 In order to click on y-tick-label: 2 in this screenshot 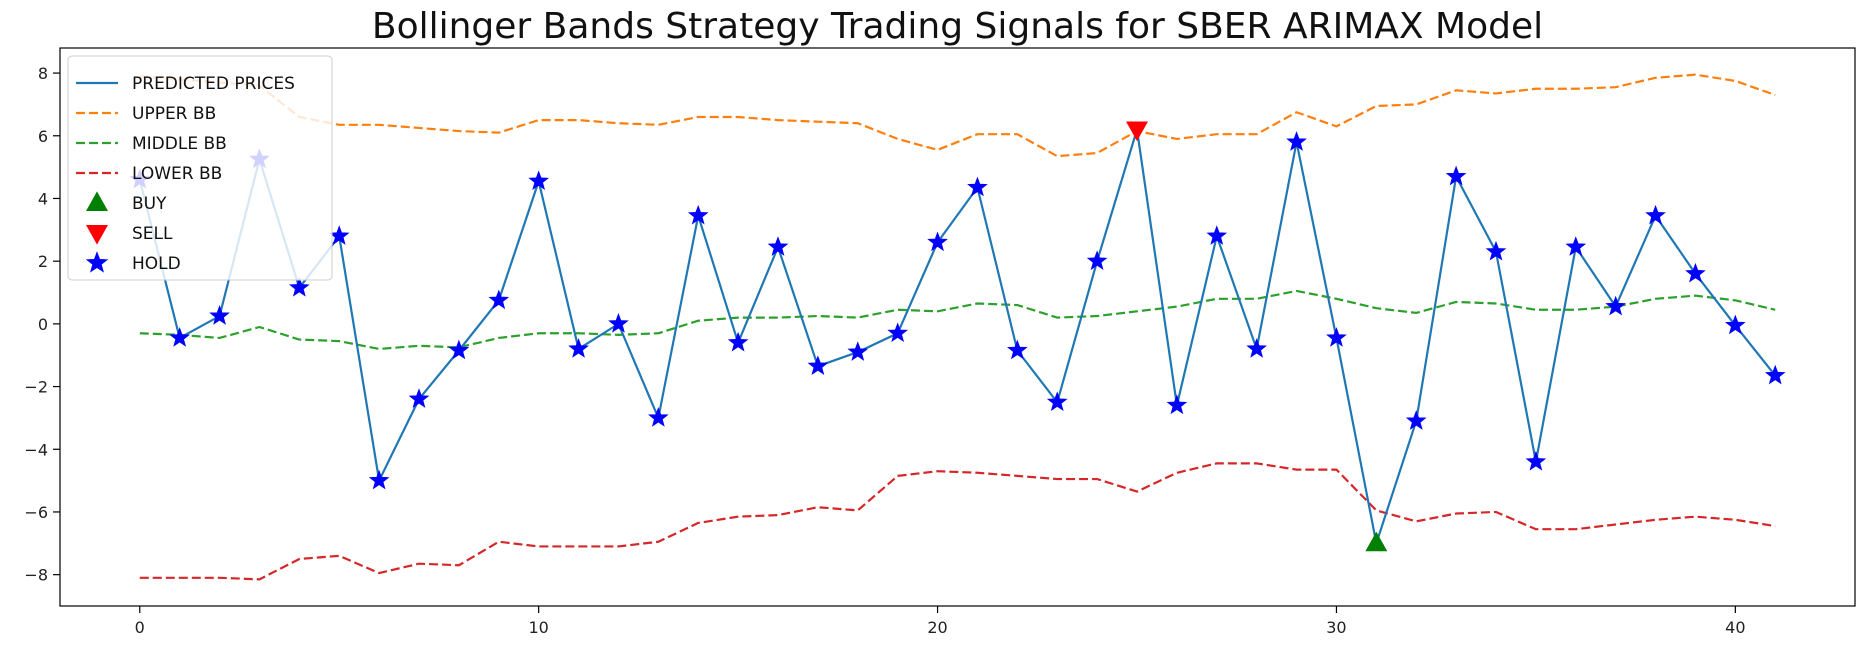, I will do `click(43, 261)`.